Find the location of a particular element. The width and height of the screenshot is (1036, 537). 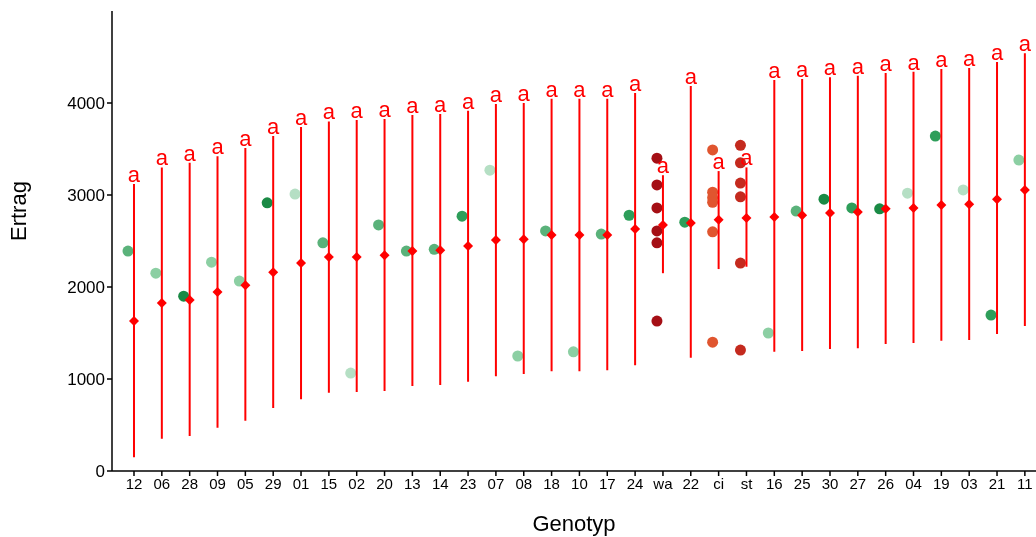

x-tick-label: 07 is located at coordinates (496, 483).